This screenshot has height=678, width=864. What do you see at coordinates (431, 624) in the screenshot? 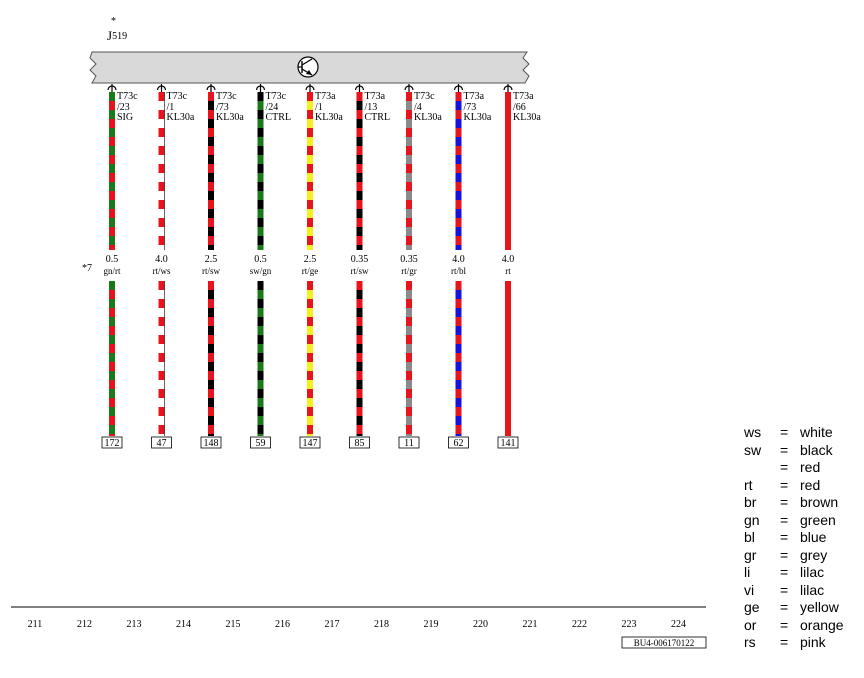
I see `grid-number: 219` at bounding box center [431, 624].